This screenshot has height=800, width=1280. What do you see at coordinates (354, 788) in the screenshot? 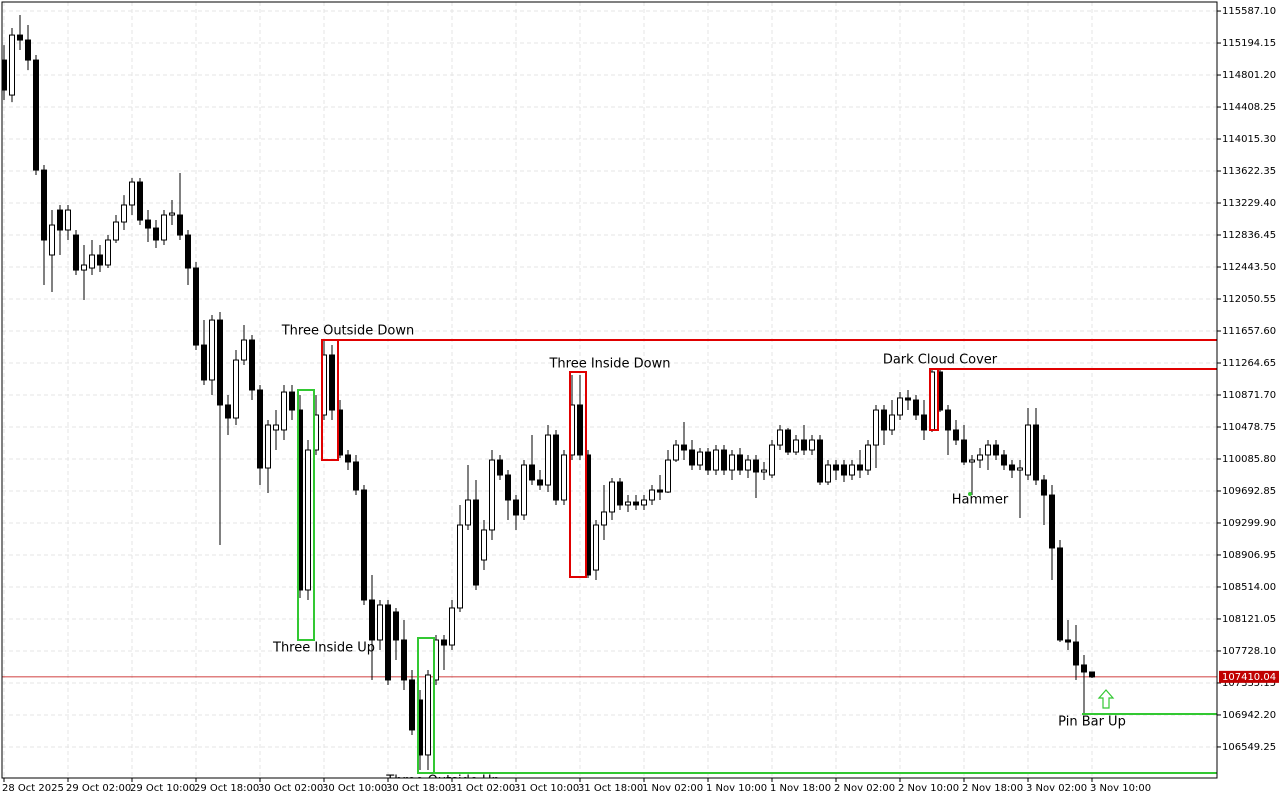
I see `x-tick-label: 30 Oct 10:00` at bounding box center [354, 788].